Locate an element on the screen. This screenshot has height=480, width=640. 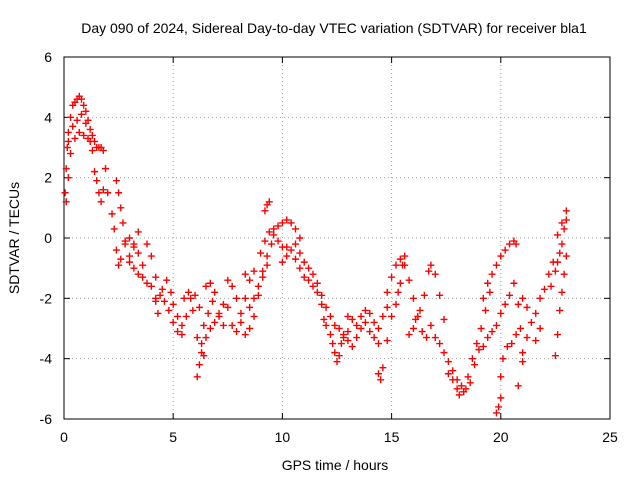
x-tick-label: 20 is located at coordinates (501, 437).